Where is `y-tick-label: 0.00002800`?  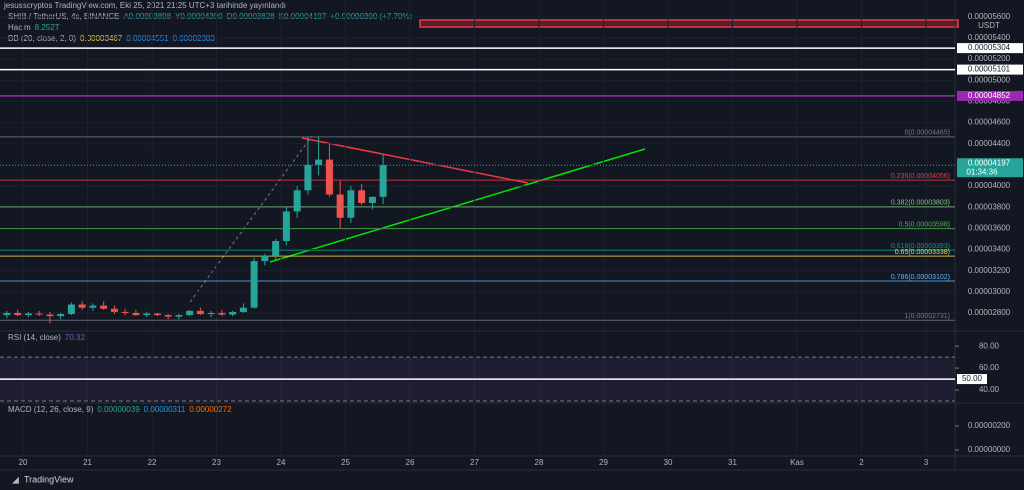 y-tick-label: 0.00002800 is located at coordinates (989, 312).